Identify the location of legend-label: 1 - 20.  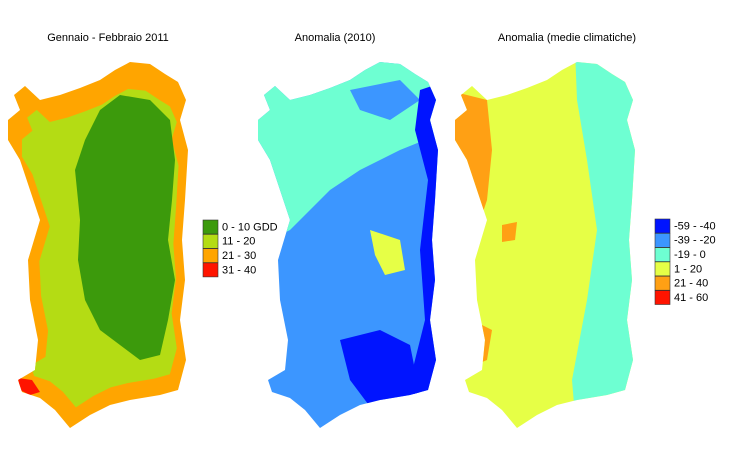
(688, 269).